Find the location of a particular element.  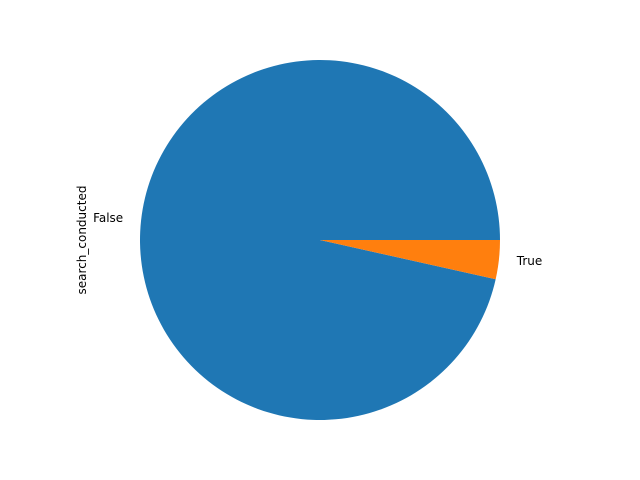

pie-label-true: True is located at coordinates (529, 261).